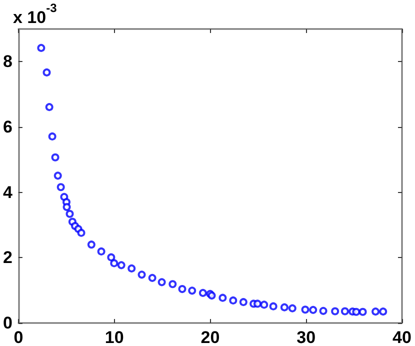  Describe the element at coordinates (7, 62) in the screenshot. I see `y-tick-label: 8` at that location.